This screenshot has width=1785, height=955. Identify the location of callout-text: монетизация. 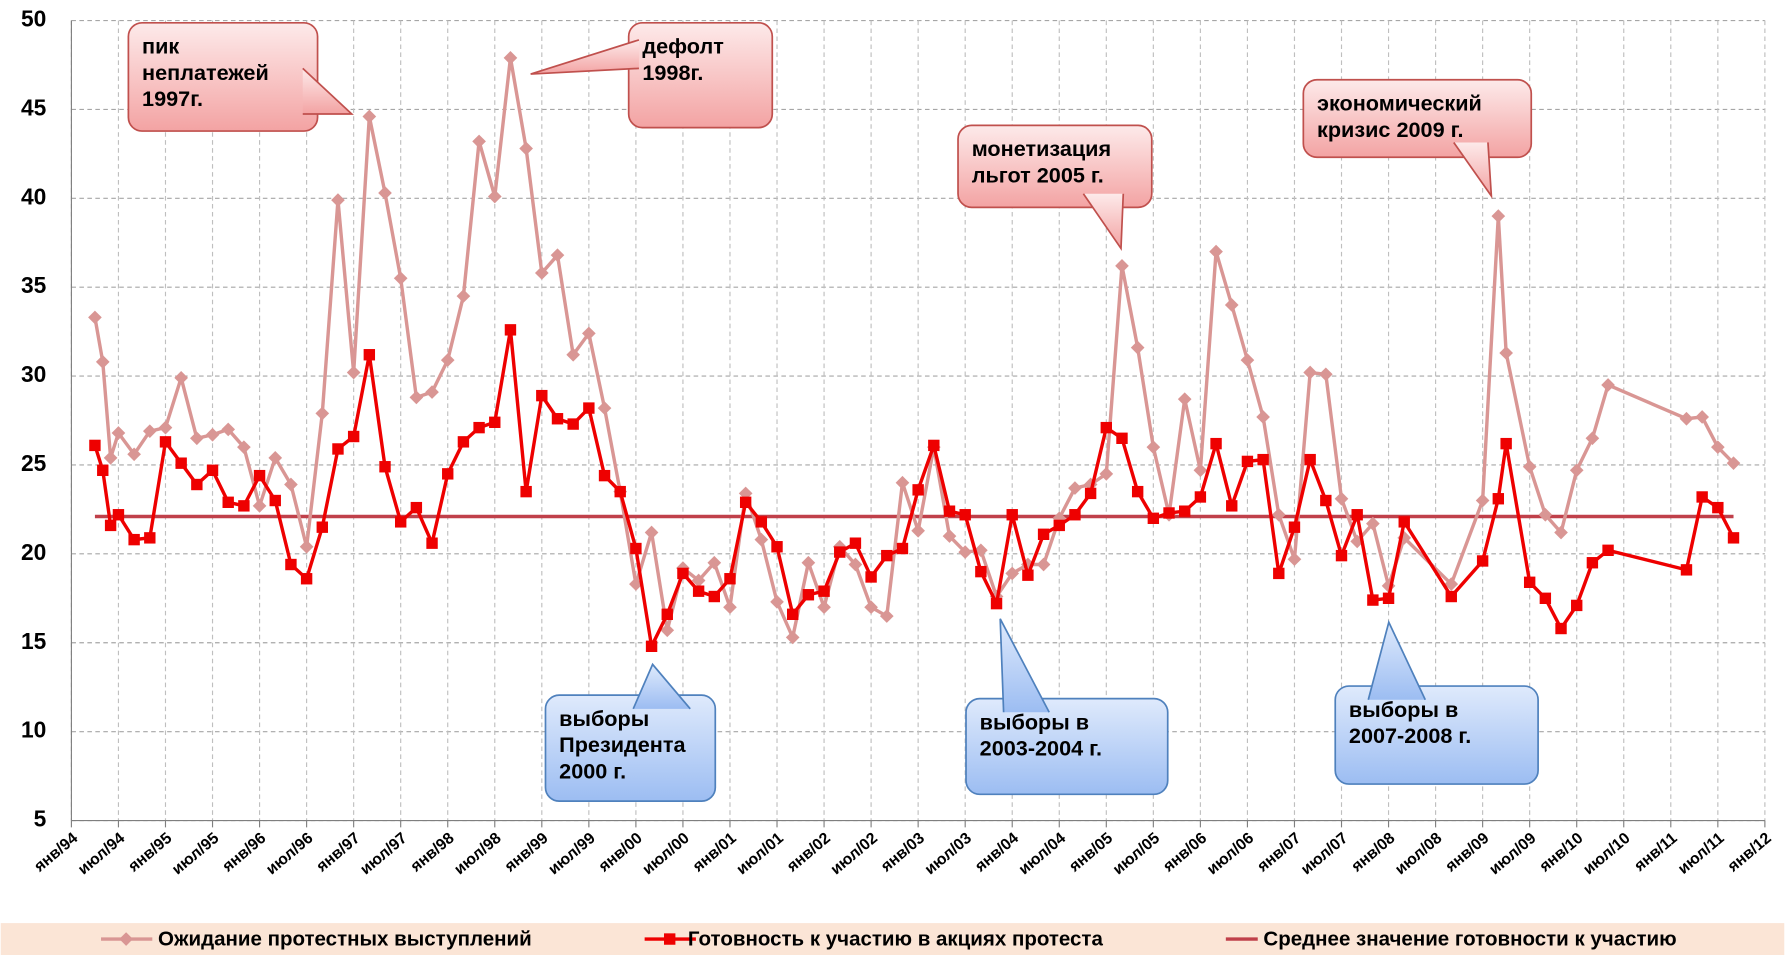
(1041, 148).